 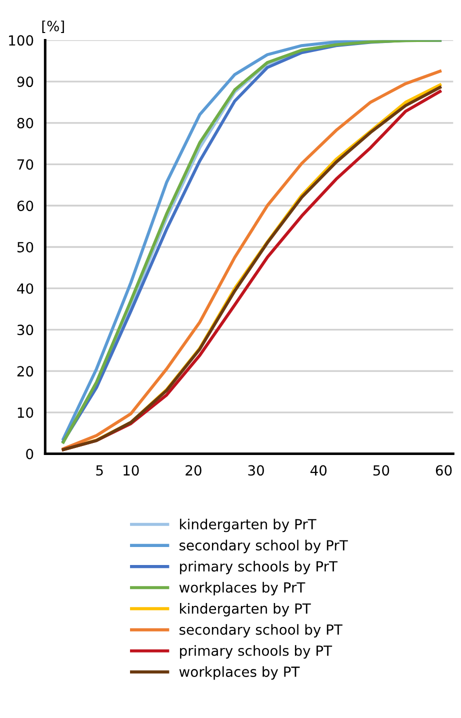 What do you see at coordinates (256, 470) in the screenshot?
I see `x-tick-label: 30` at bounding box center [256, 470].